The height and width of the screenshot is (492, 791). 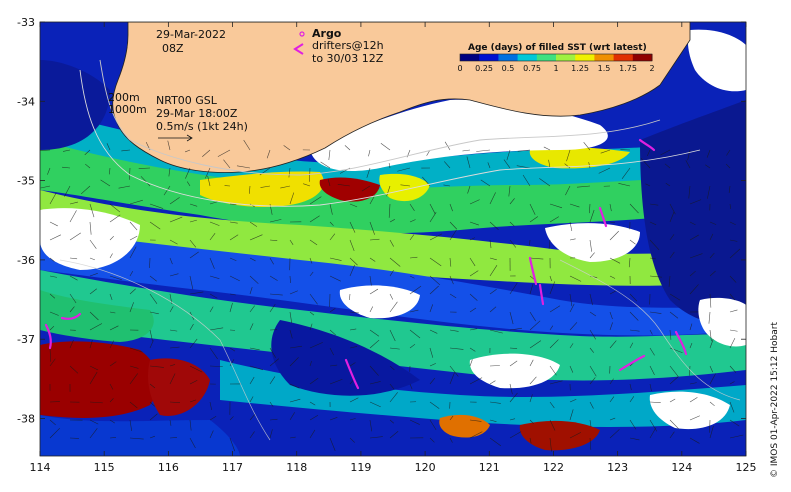 What do you see at coordinates (302, 34) in the screenshot?
I see `argo-marker-icon` at bounding box center [302, 34].